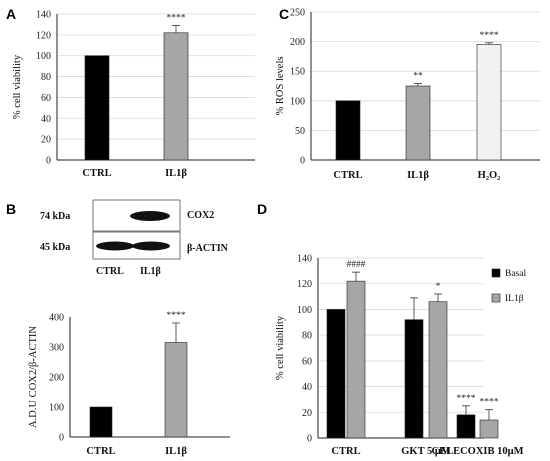 The image size is (550, 461). I want to click on blot-band-actin-il1b, so click(151, 246).